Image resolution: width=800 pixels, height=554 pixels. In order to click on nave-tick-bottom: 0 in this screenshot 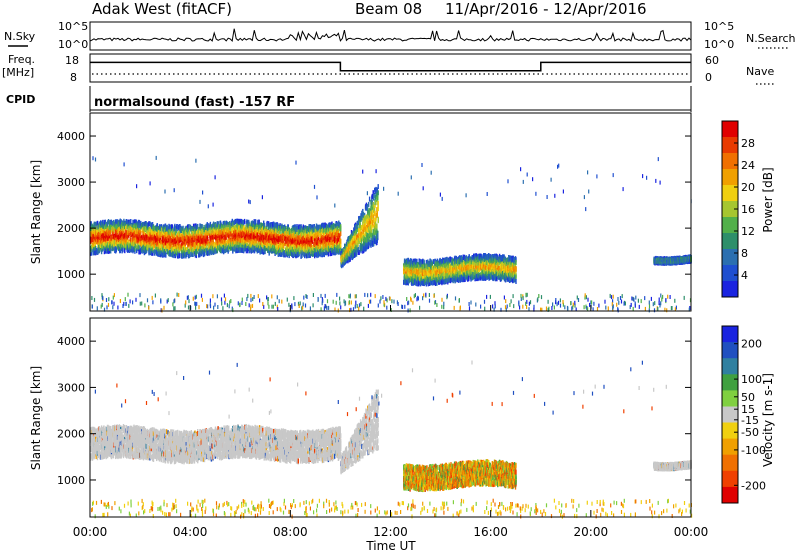, I will do `click(708, 77)`.